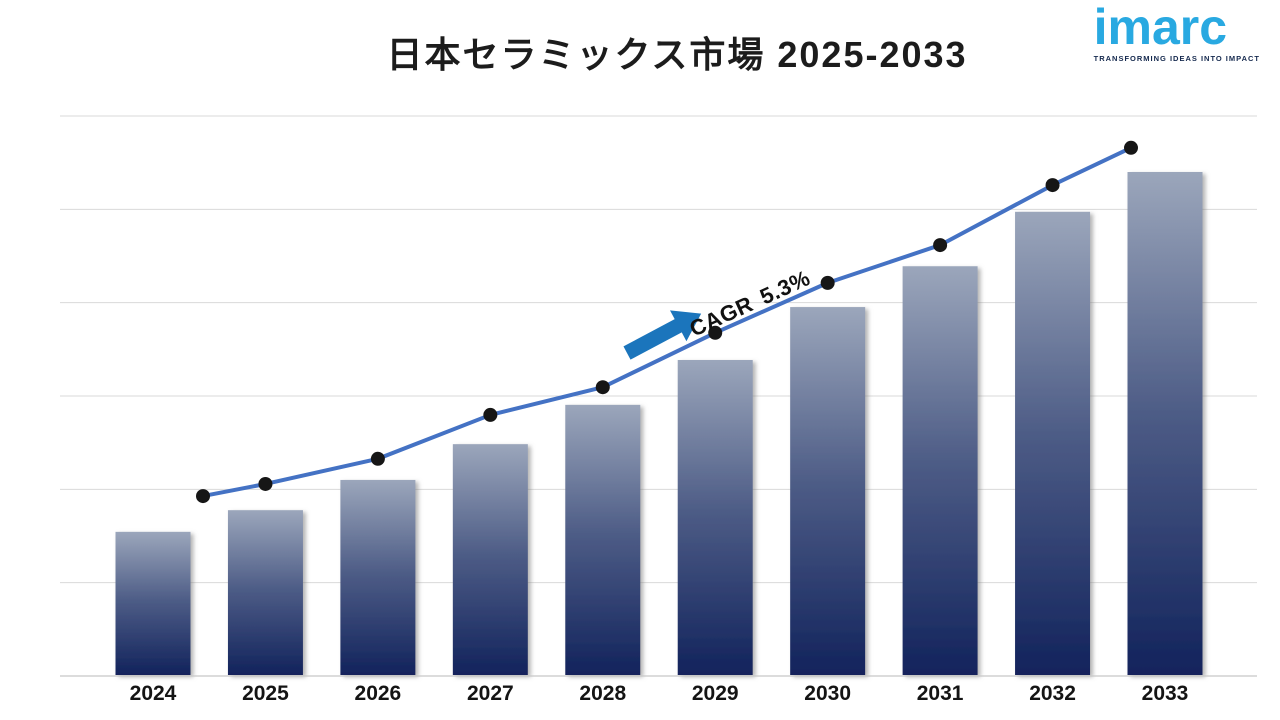 This screenshot has height=720, width=1280. What do you see at coordinates (662, 335) in the screenshot?
I see `growth-arrow-icon` at bounding box center [662, 335].